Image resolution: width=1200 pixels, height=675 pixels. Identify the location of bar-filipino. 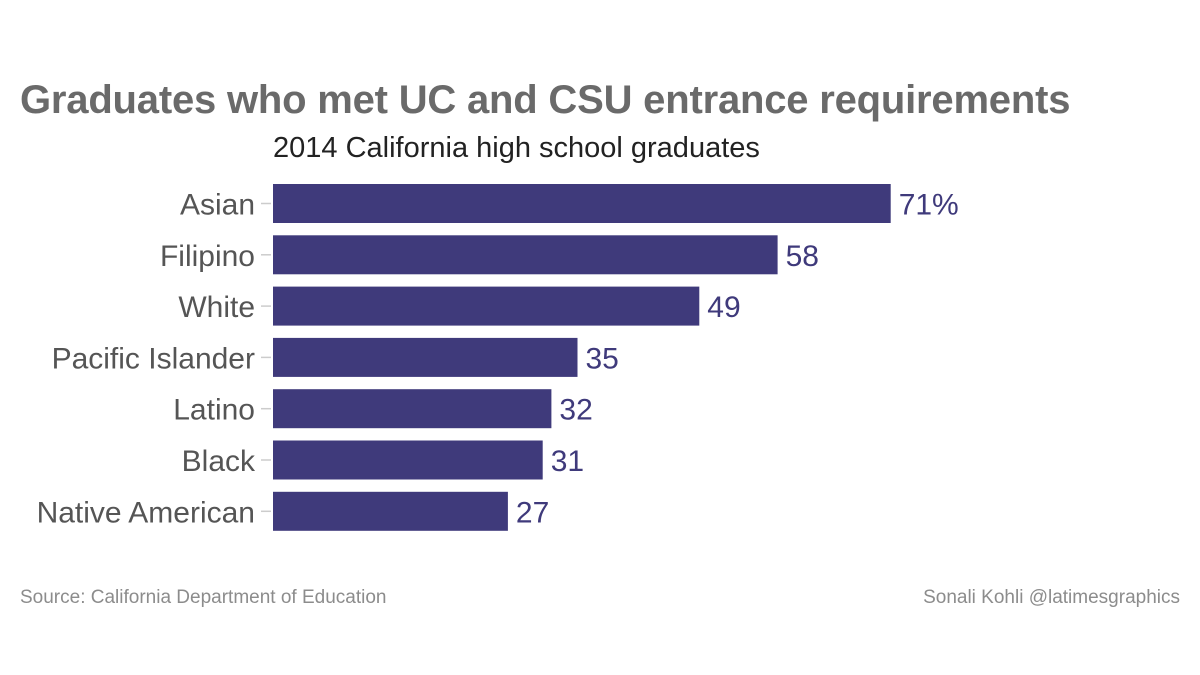
(525, 255).